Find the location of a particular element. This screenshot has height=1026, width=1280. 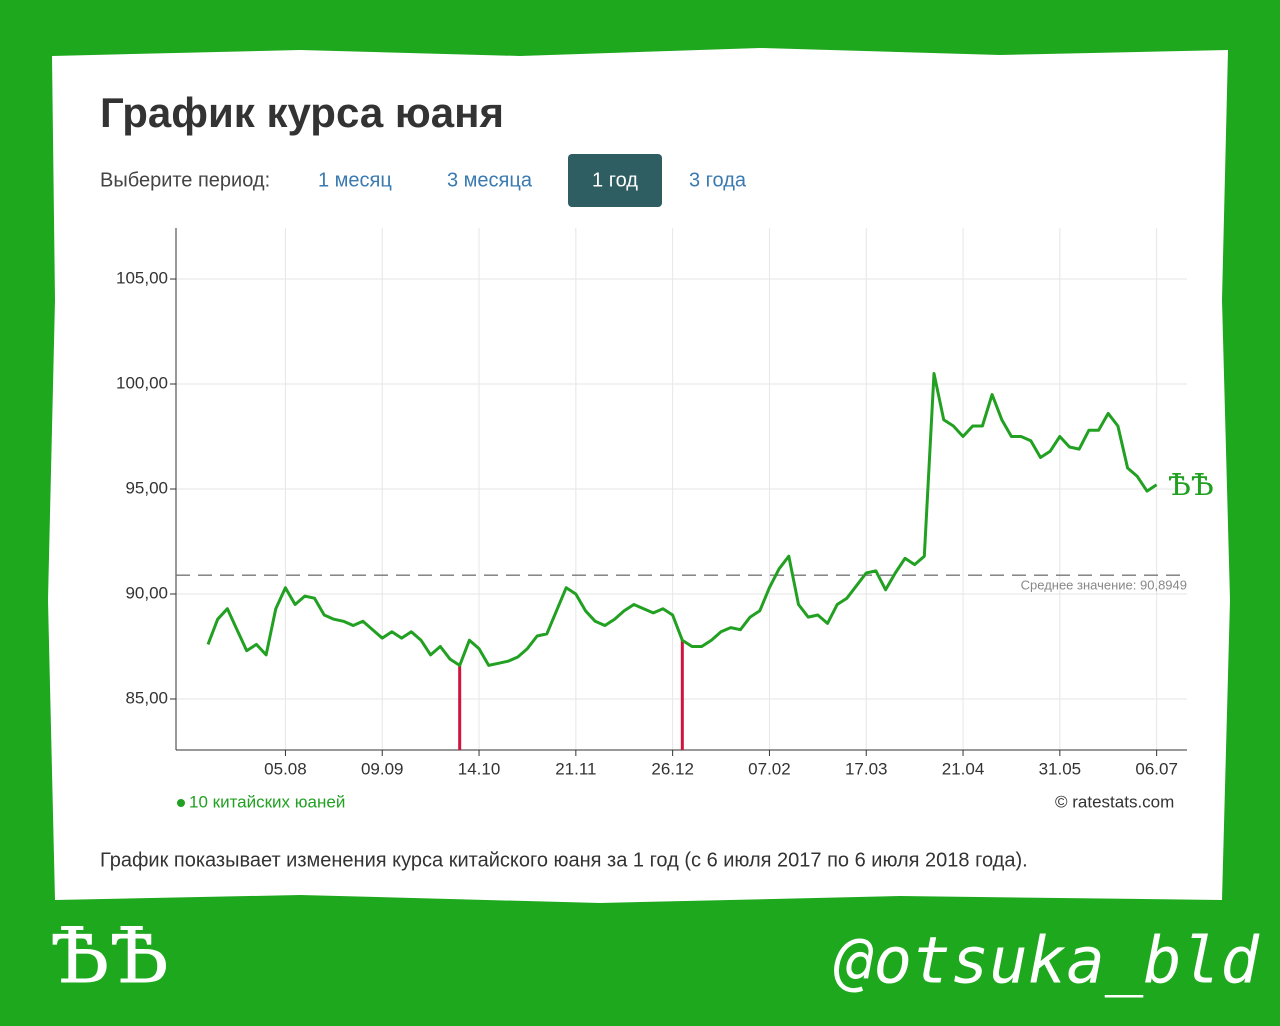

period-button: 1 год is located at coordinates (615, 180).